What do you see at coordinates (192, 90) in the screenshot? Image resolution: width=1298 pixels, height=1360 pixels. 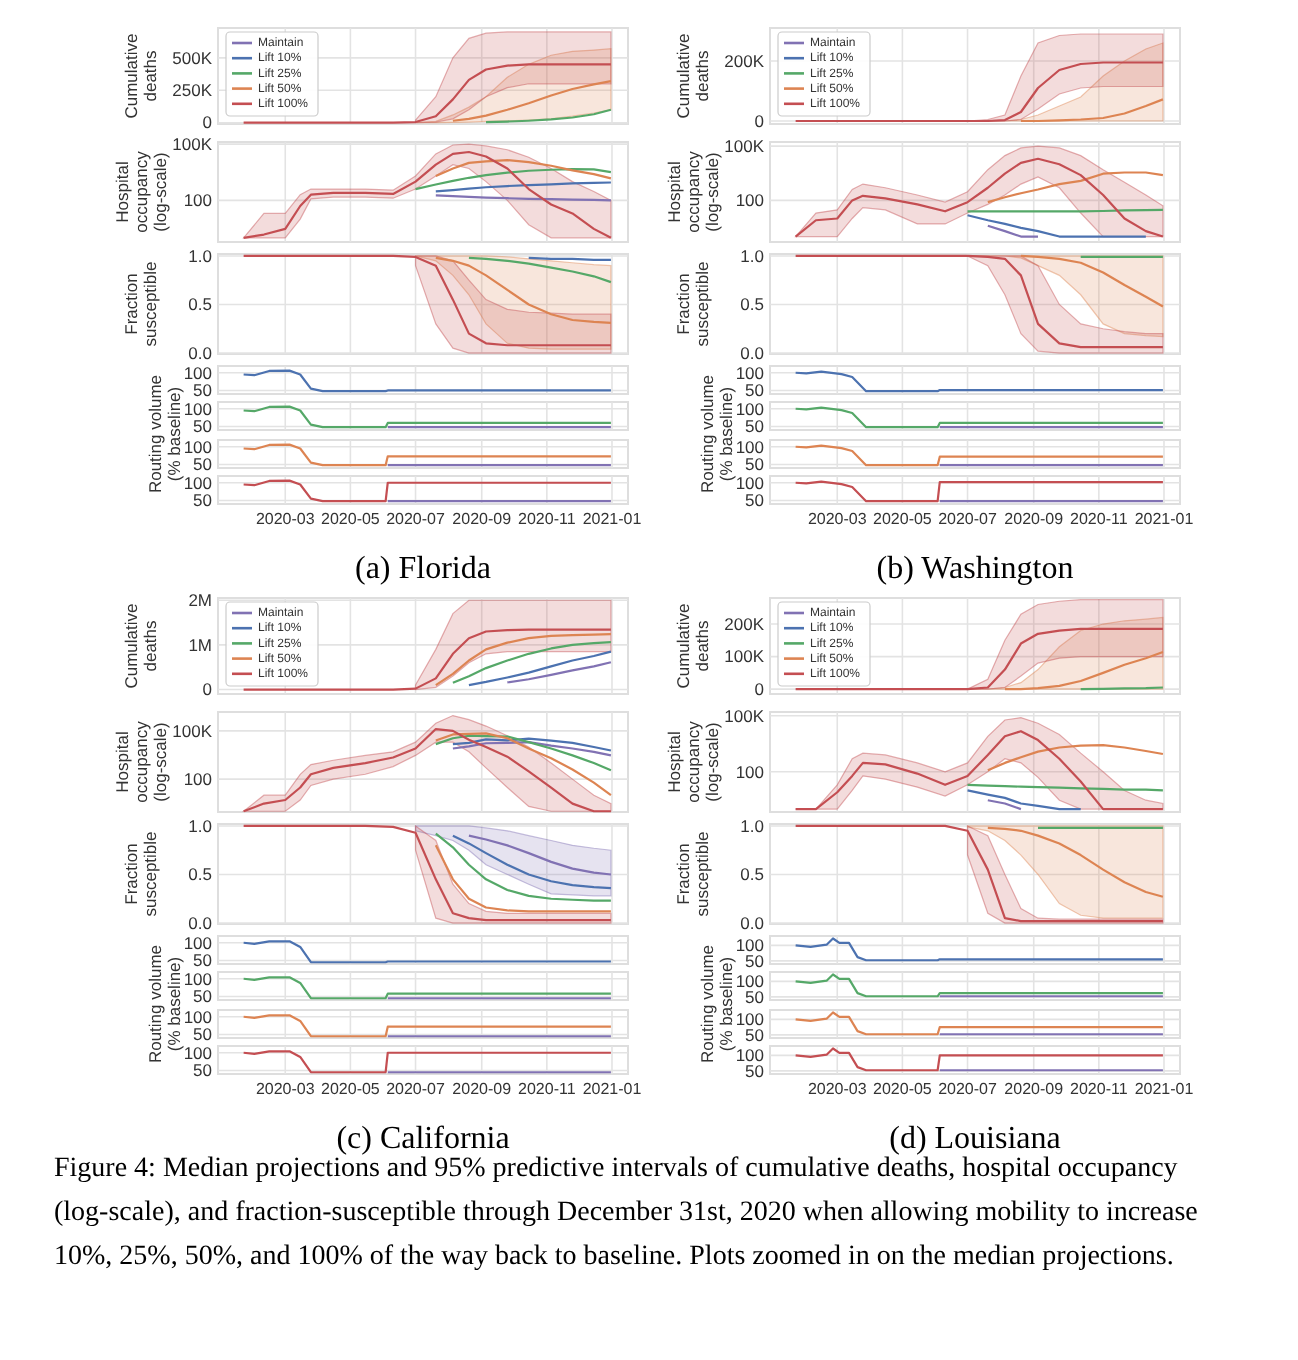 I see `y-tick-label: 250K` at bounding box center [192, 90].